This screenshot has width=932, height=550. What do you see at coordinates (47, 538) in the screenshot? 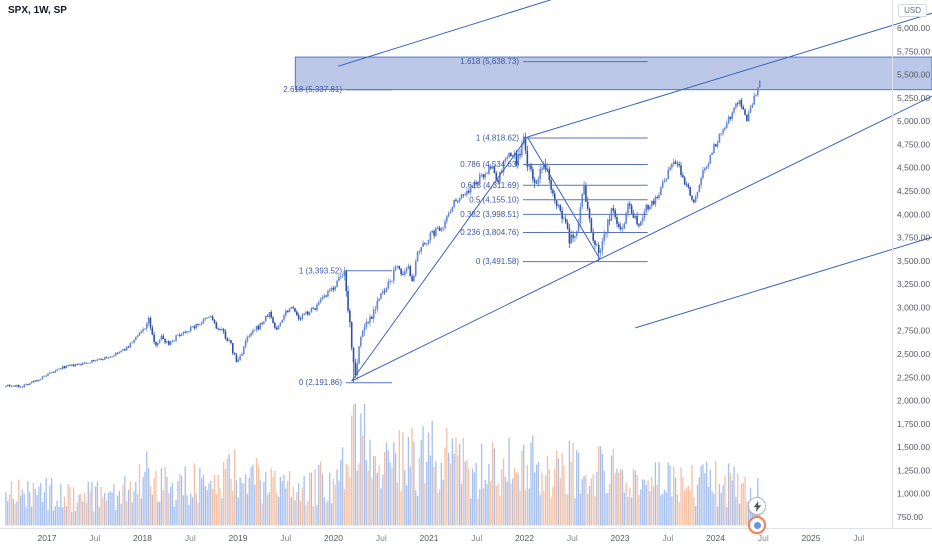
I see `time-axis-label: 2017` at bounding box center [47, 538].